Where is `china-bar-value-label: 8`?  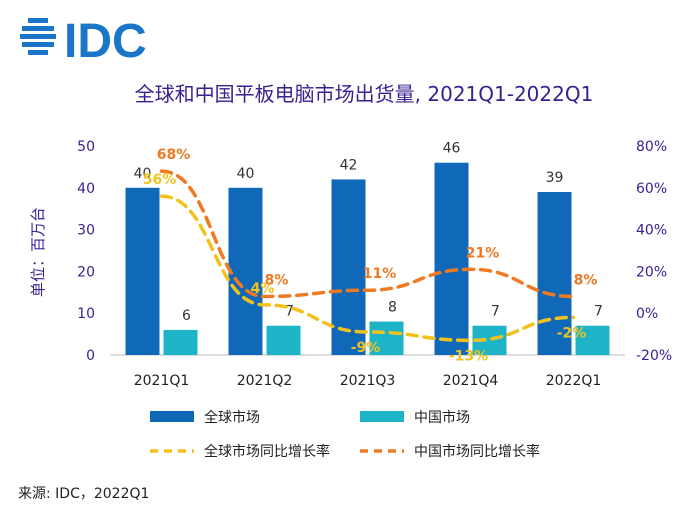
china-bar-value-label: 8 is located at coordinates (392, 308).